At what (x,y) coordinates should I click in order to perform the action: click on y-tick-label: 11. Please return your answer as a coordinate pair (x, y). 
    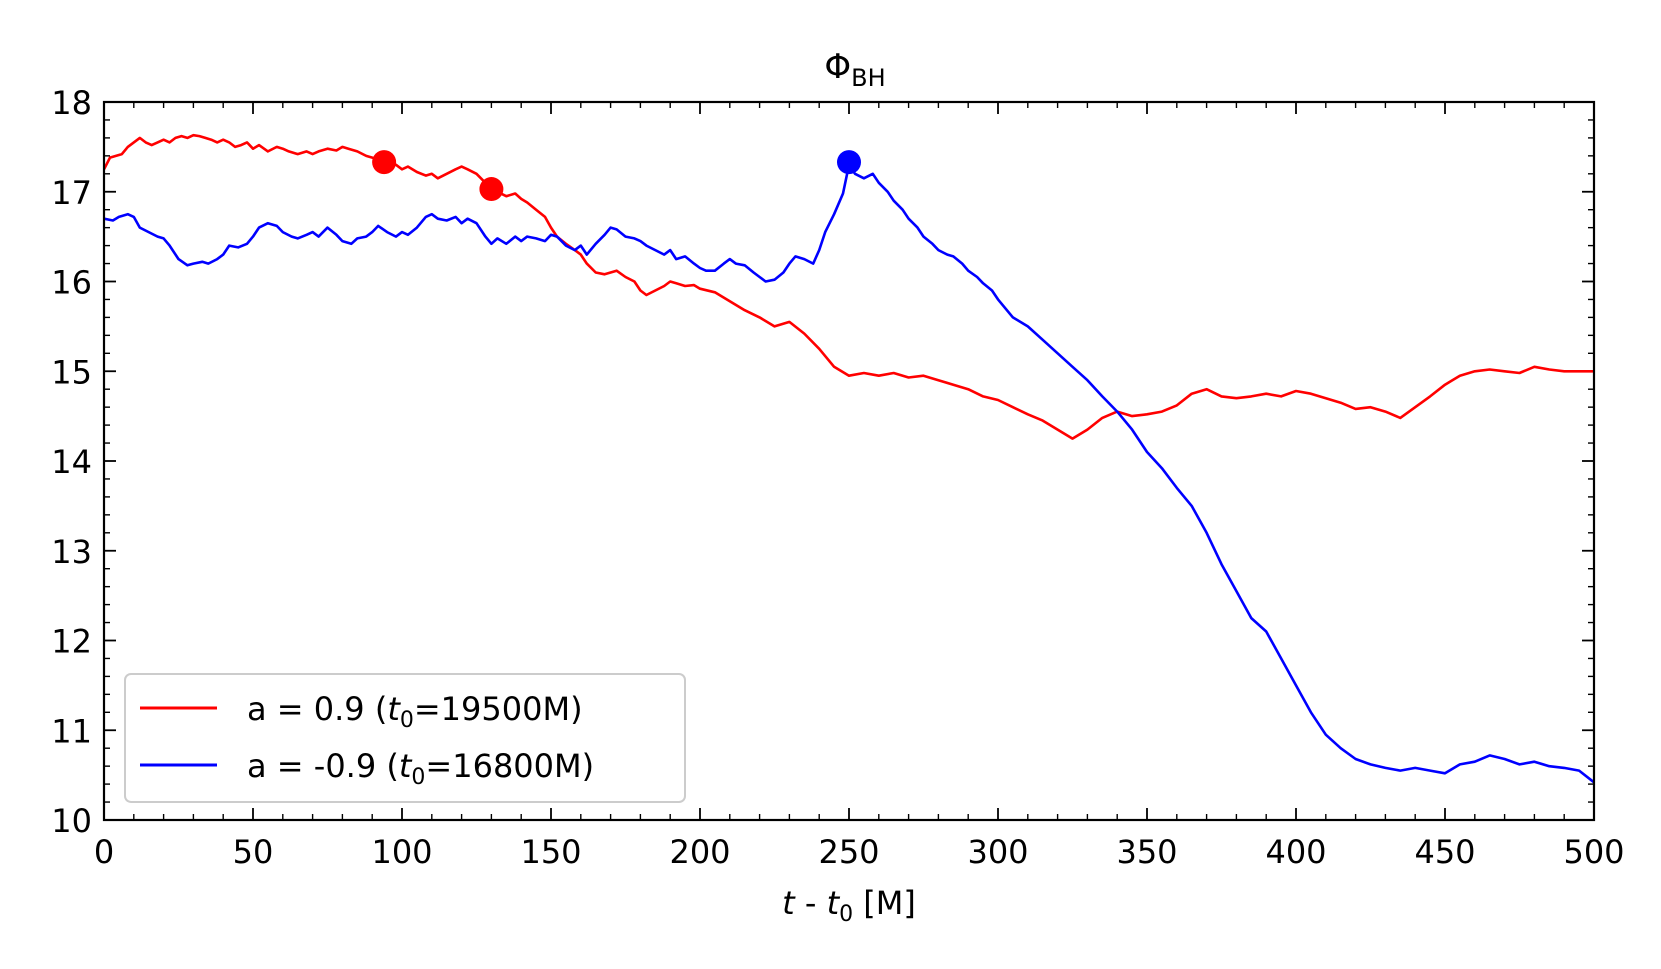
    Looking at the image, I should click on (71, 731).